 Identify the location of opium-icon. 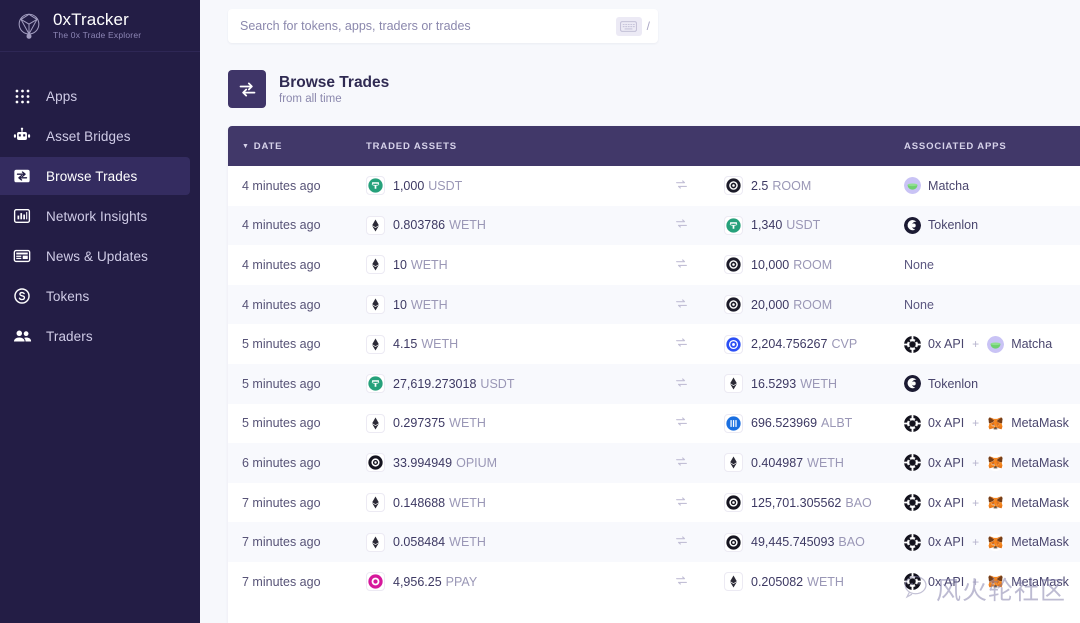
(375, 463).